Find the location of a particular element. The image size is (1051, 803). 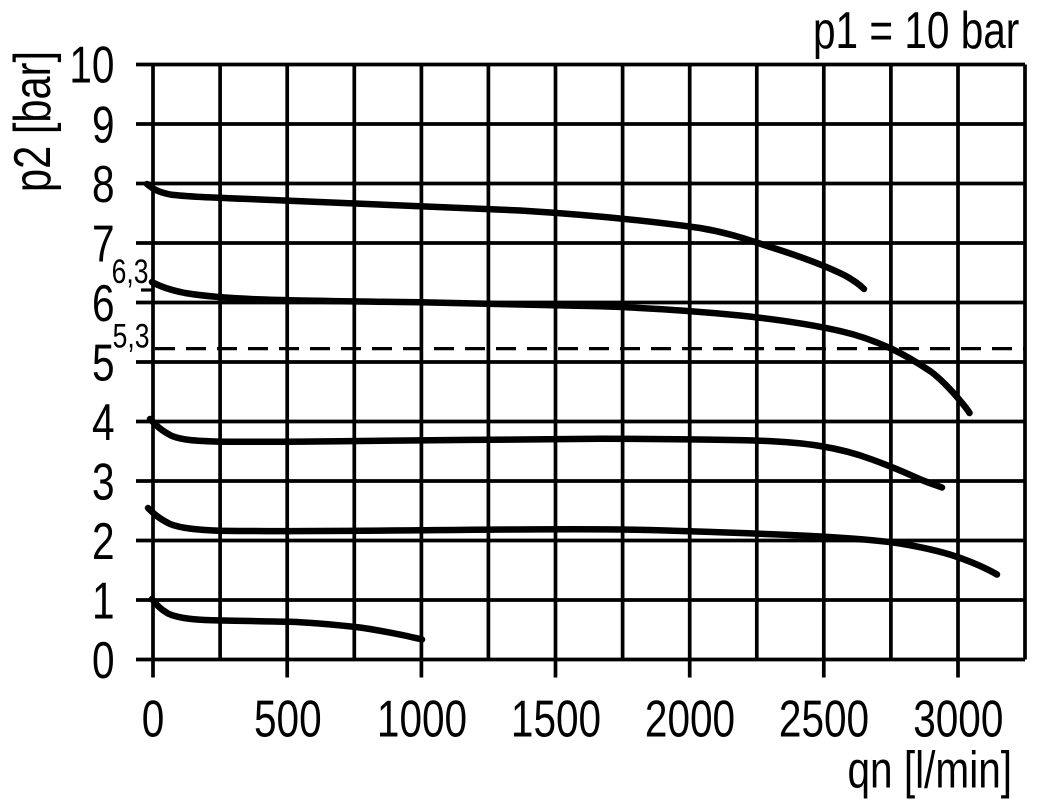

svg-text: p2 [bar] is located at coordinates (32, 121).